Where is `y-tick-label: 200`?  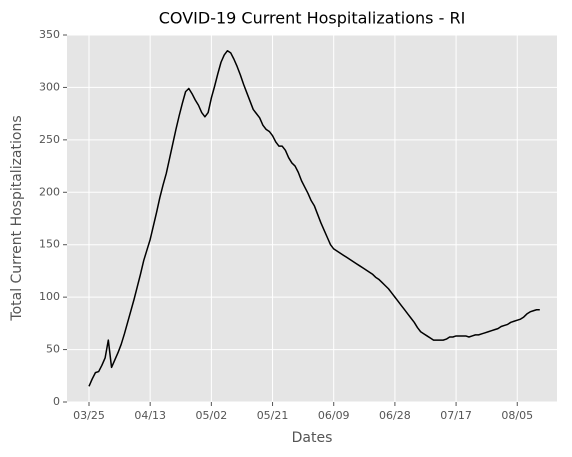
y-tick-label: 200 is located at coordinates (49, 191).